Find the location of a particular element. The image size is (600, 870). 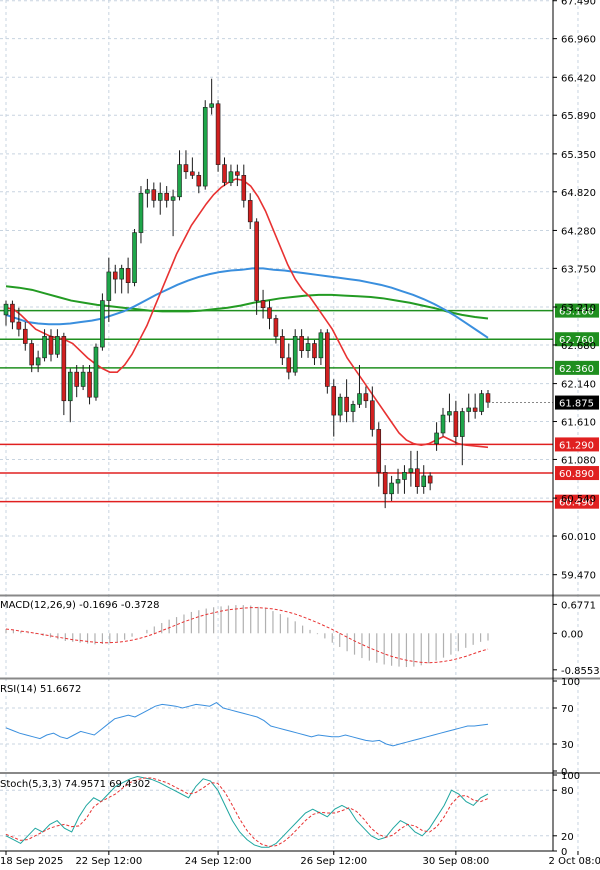

level-label: 60.890 is located at coordinates (576, 474).